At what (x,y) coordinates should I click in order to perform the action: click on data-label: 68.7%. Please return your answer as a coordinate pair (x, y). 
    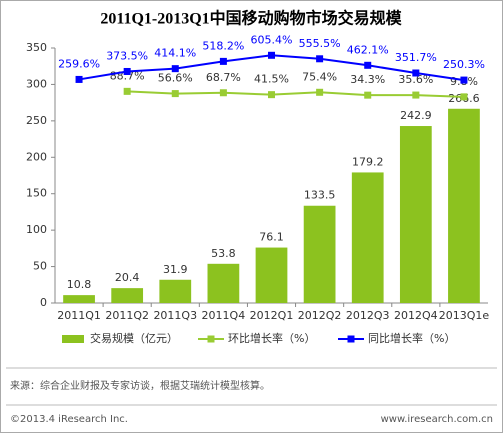
    Looking at the image, I should click on (223, 77).